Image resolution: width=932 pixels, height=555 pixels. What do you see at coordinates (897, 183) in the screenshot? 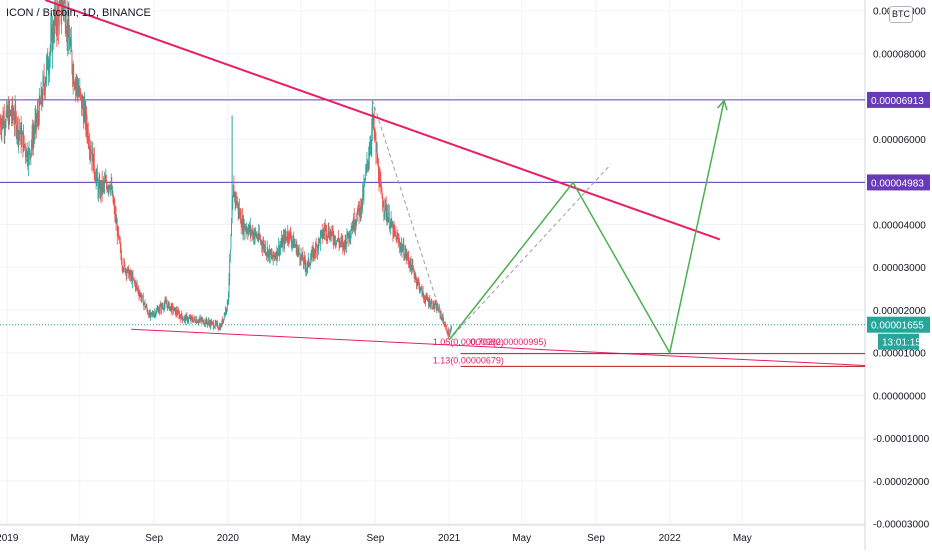
I see `level-price-label: 0.00004983` at bounding box center [897, 183].